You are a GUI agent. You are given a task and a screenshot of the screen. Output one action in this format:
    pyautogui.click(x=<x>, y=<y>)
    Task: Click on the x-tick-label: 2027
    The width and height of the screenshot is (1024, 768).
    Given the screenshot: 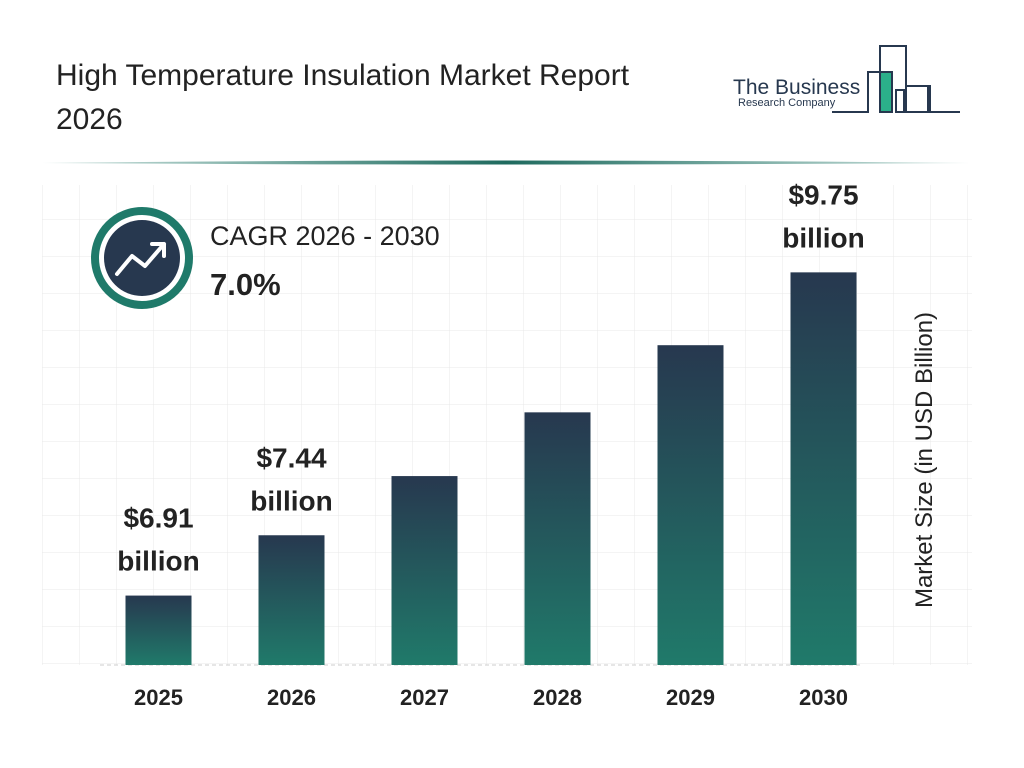 What is the action you would take?
    pyautogui.click(x=424, y=697)
    